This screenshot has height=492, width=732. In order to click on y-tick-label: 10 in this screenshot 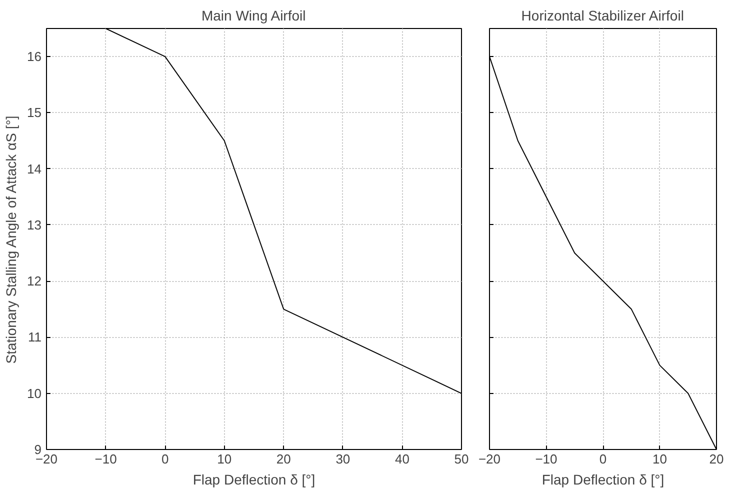, I will do `click(34, 393)`.